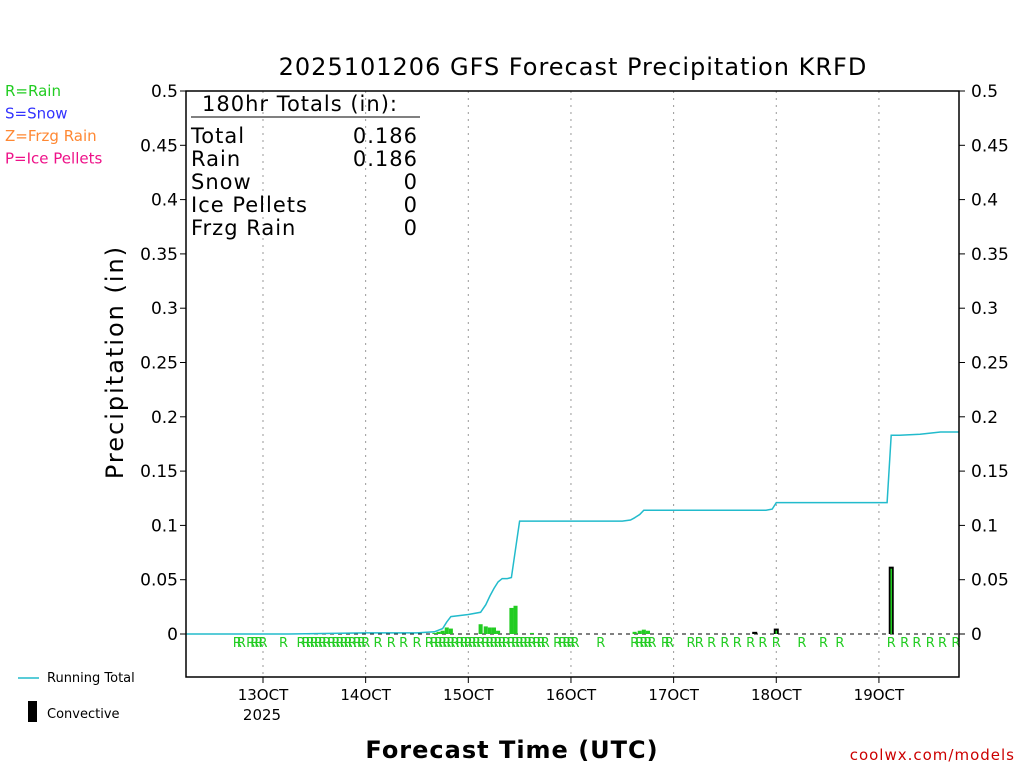  I want to click on x-axis: 13OCT 14OCT 15OCT 16OCT 17OCT 18OCT 19OCT, so click(571, 690).